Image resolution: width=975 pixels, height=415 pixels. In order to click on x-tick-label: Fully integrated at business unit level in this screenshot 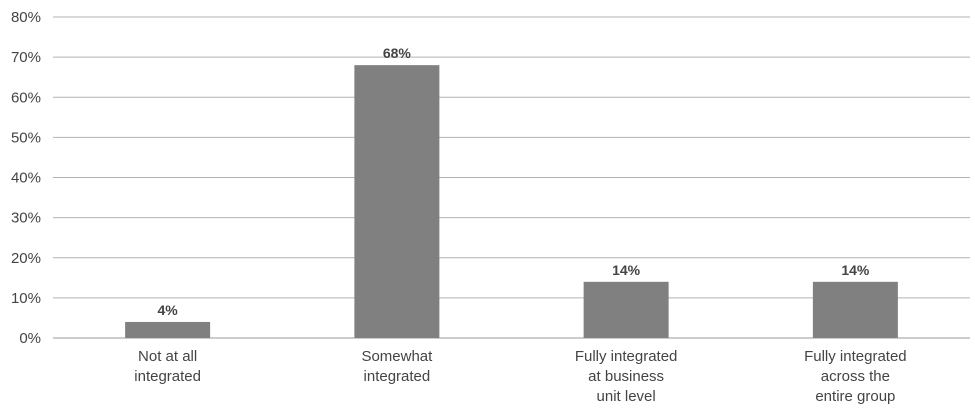, I will do `click(626, 376)`.